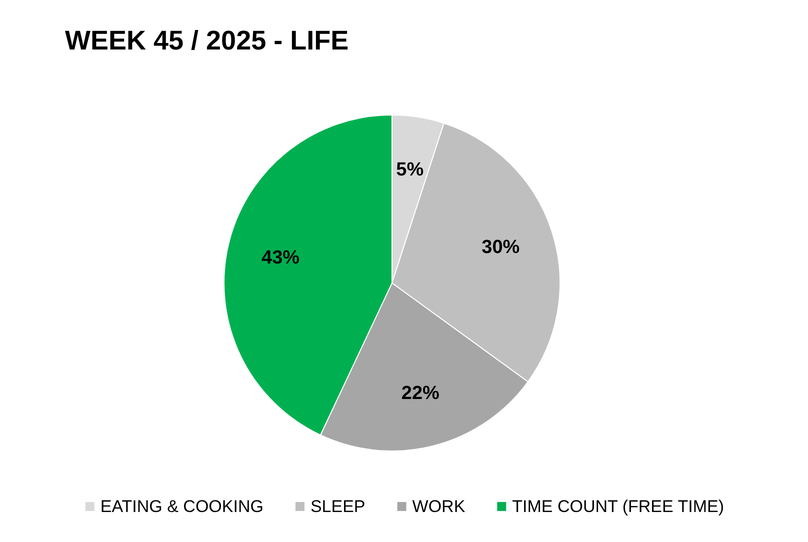 The image size is (808, 542). I want to click on legend-label: WORK, so click(439, 506).